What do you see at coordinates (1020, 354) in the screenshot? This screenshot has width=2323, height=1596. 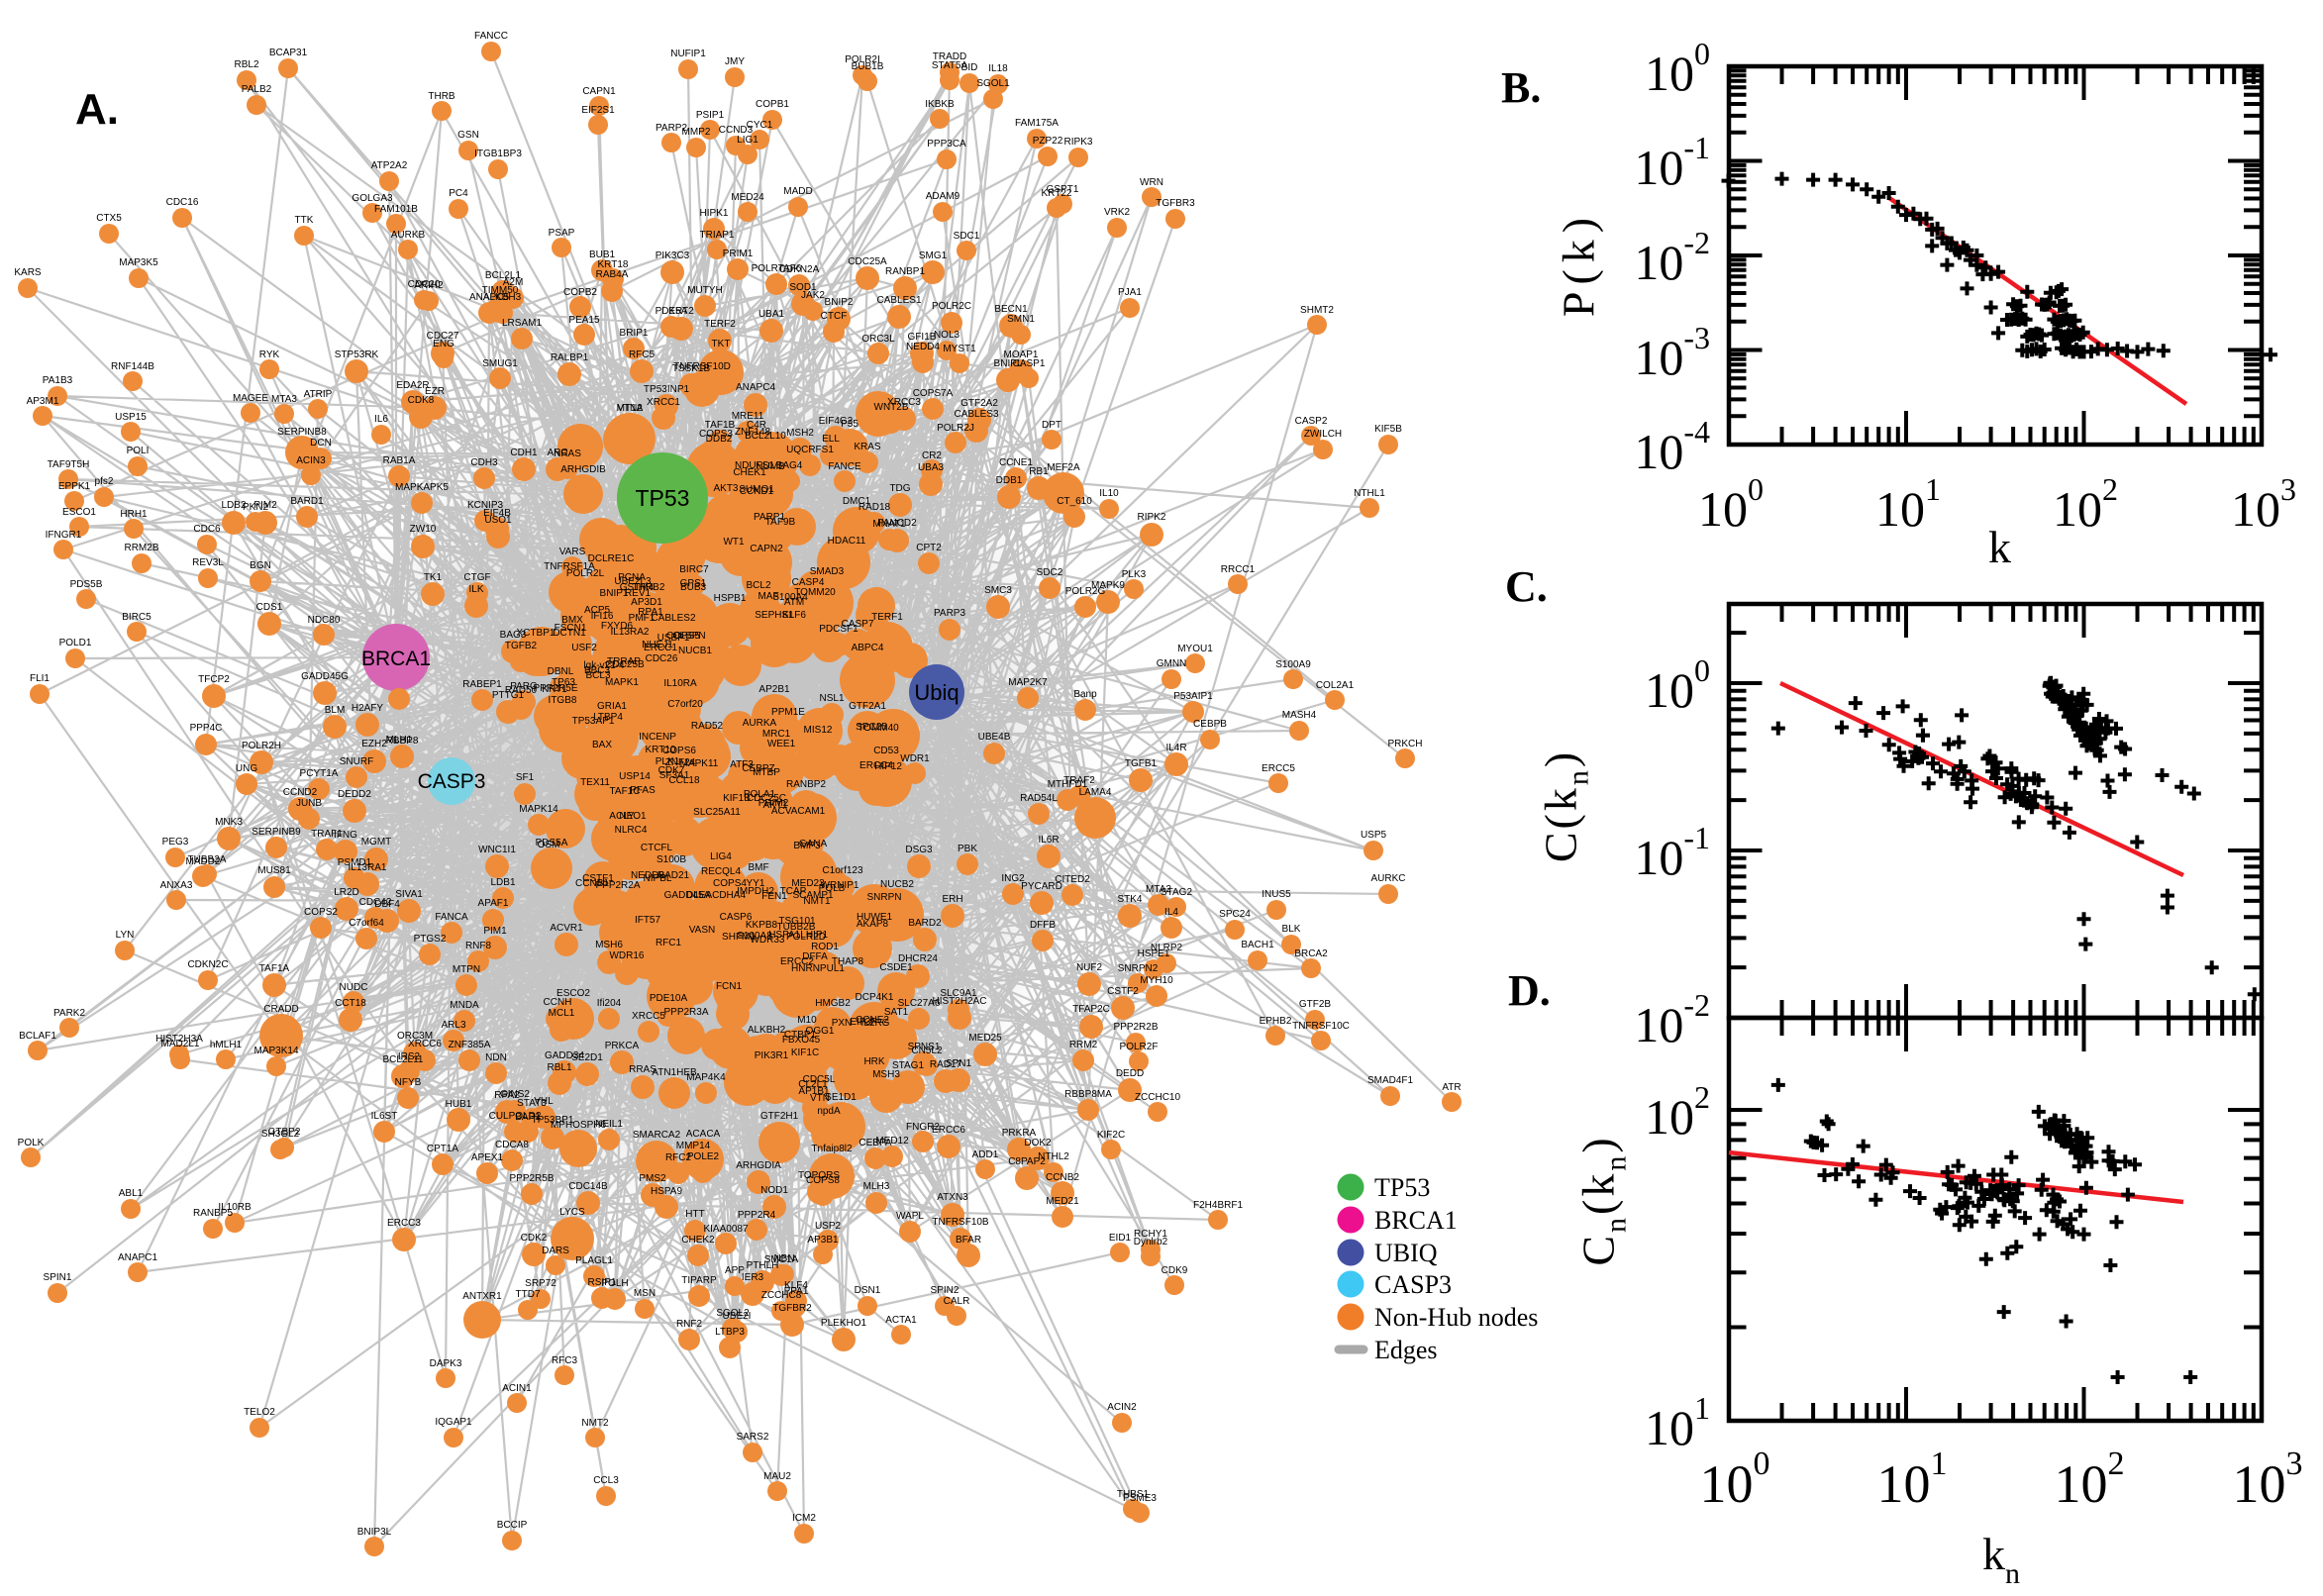 I see `svg-text: MOAP1` at bounding box center [1020, 354].